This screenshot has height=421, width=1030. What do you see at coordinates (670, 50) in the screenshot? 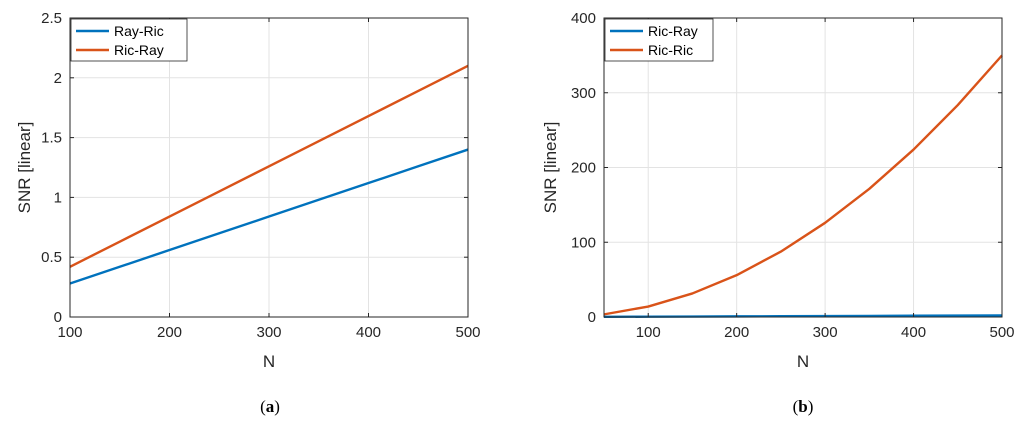
I see `legend-entry: Ric-Ric` at bounding box center [670, 50].